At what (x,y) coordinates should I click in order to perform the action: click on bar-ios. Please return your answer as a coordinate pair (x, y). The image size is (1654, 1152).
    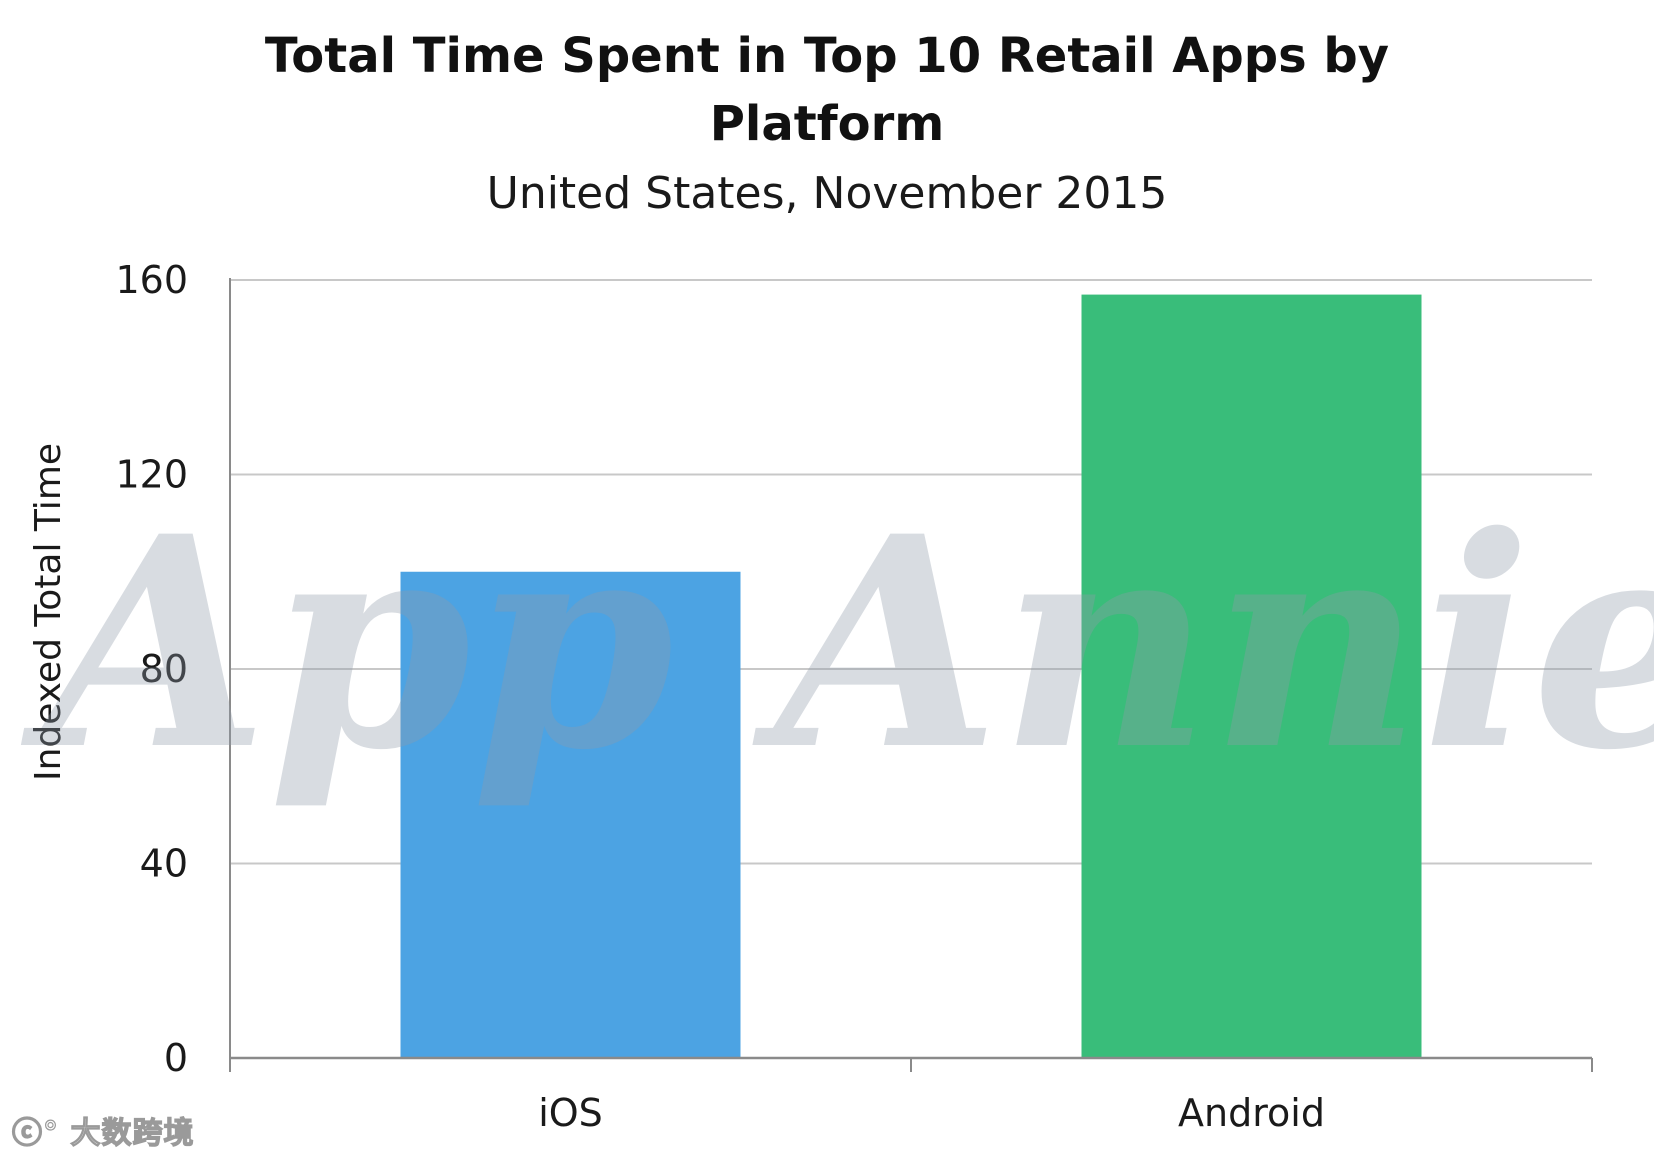
    Looking at the image, I should click on (570, 814).